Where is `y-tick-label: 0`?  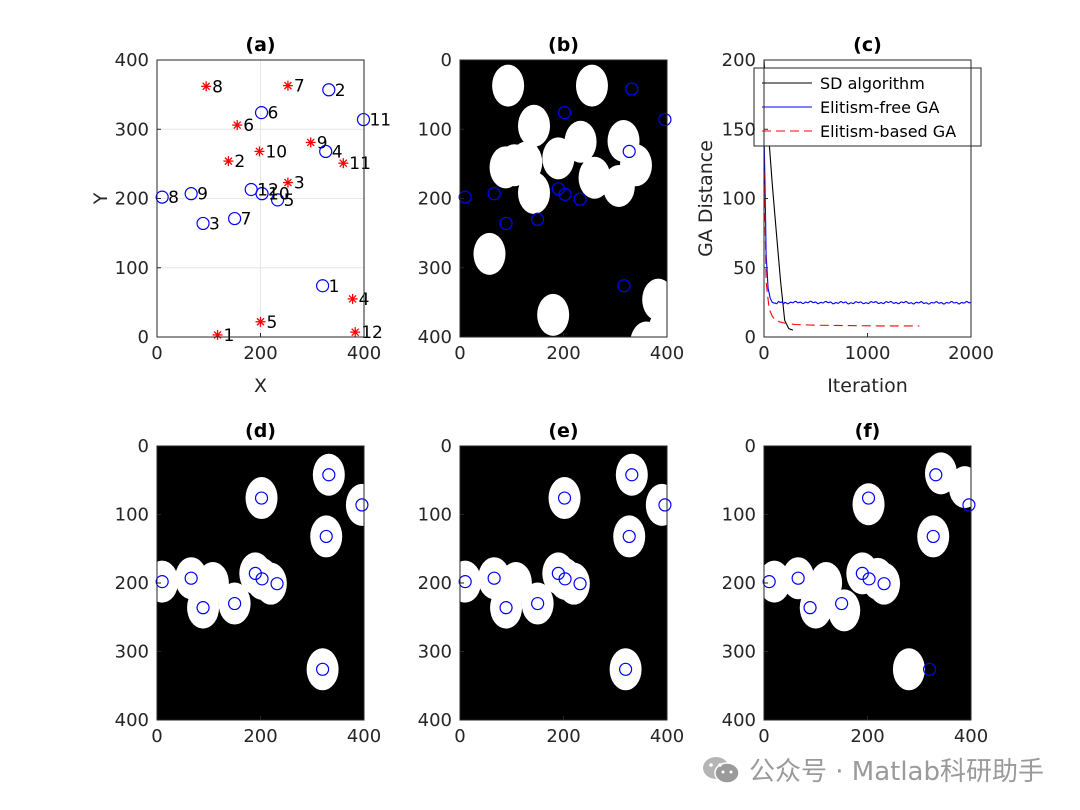 y-tick-label: 0 is located at coordinates (143, 337).